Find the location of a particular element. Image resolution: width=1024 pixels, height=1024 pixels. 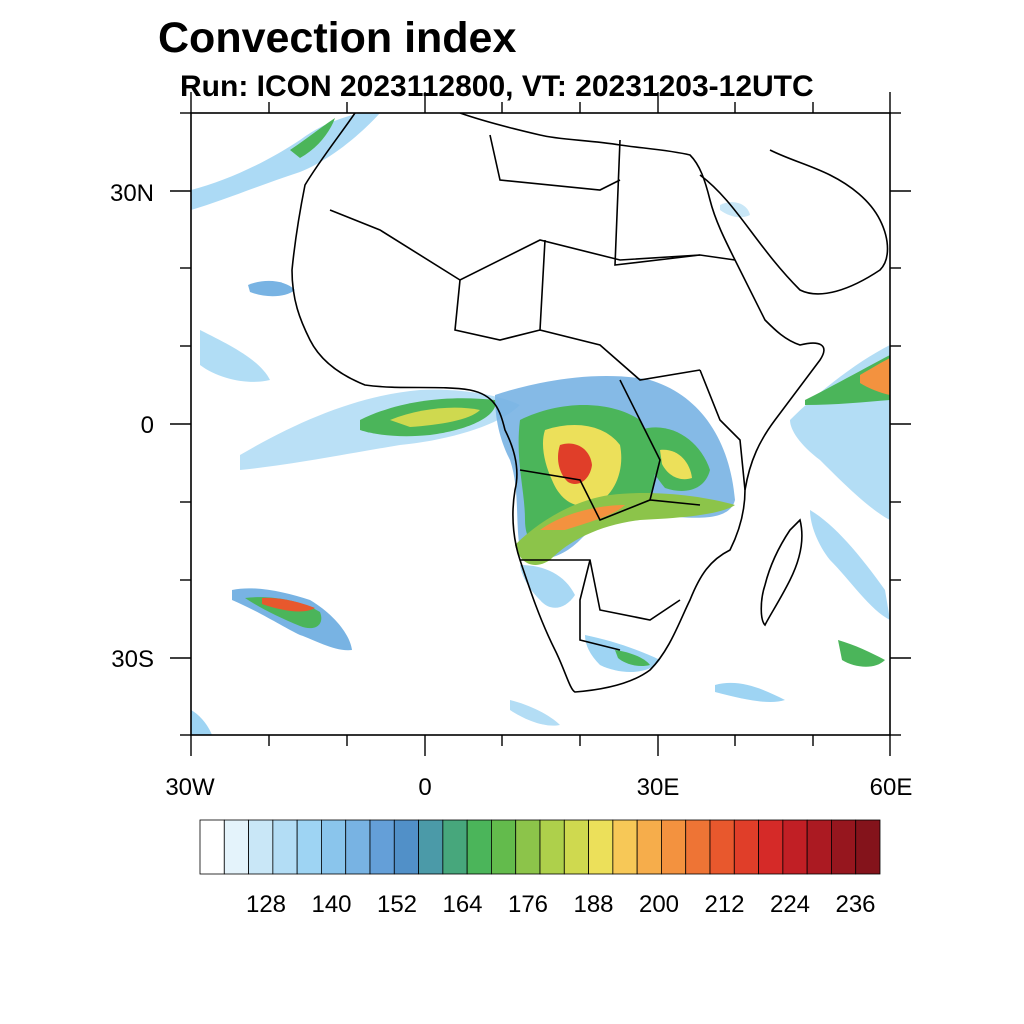

chart-subtitle: Run: ICON 2023112800, VT: 20231203-12UTC is located at coordinates (497, 86).